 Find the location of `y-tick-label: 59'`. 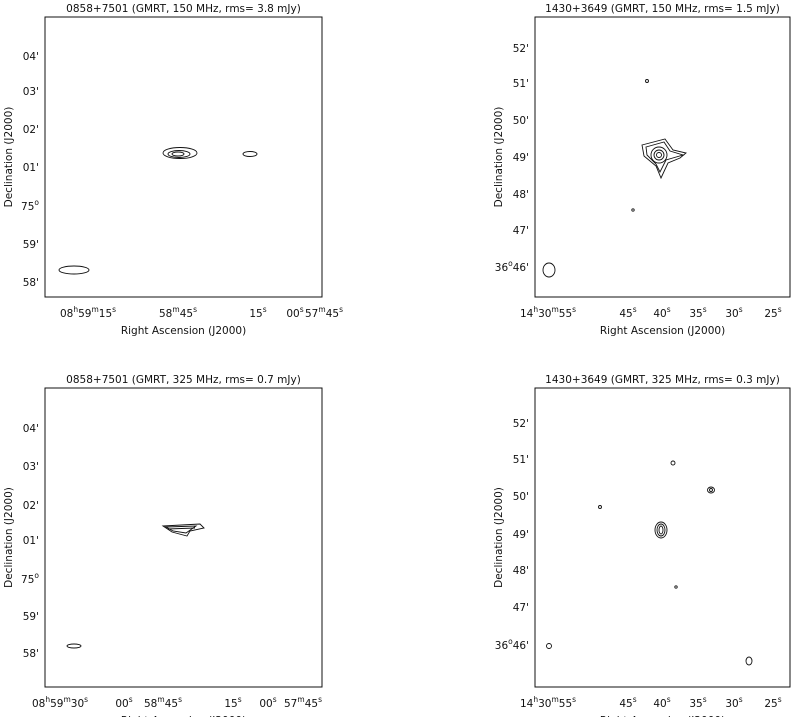

y-tick-label: 59' is located at coordinates (31, 617).